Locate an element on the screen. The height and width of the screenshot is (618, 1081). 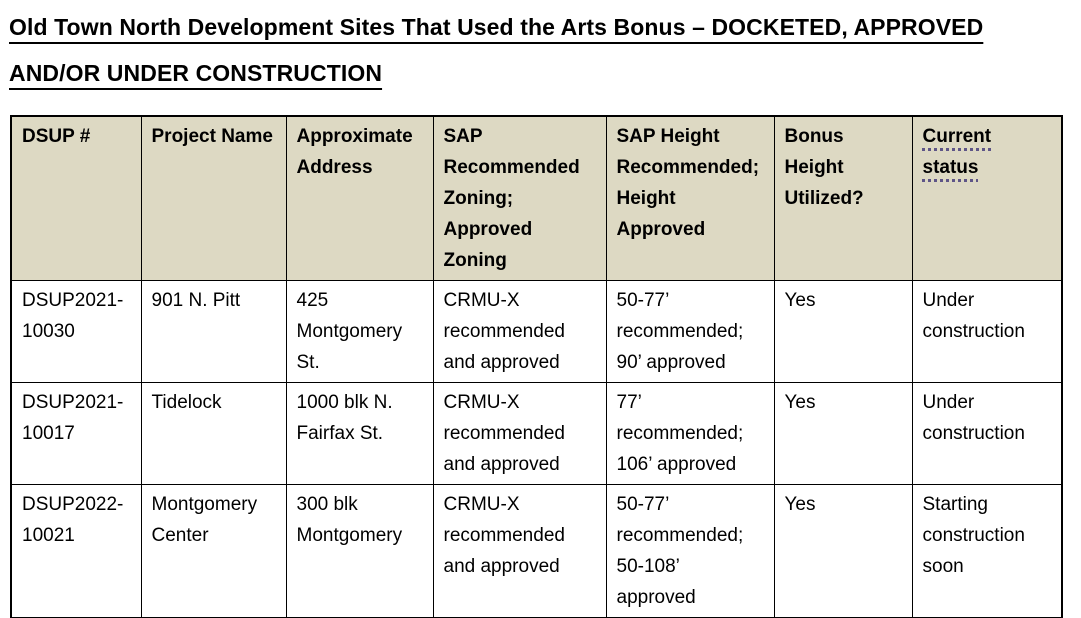
header-cell-project-name: Project Name is located at coordinates (213, 198).